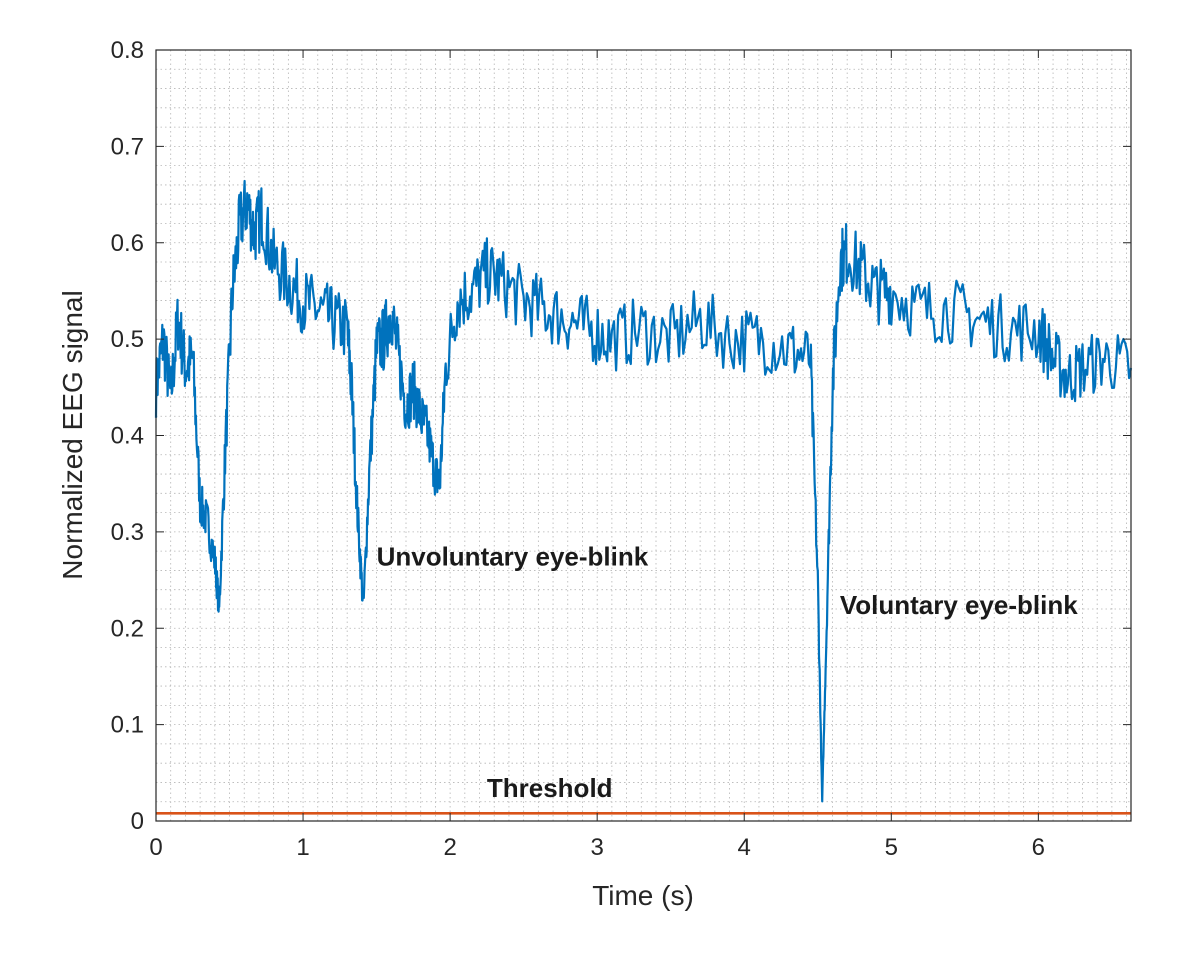  I want to click on y-tick-label: 0, so click(137, 821).